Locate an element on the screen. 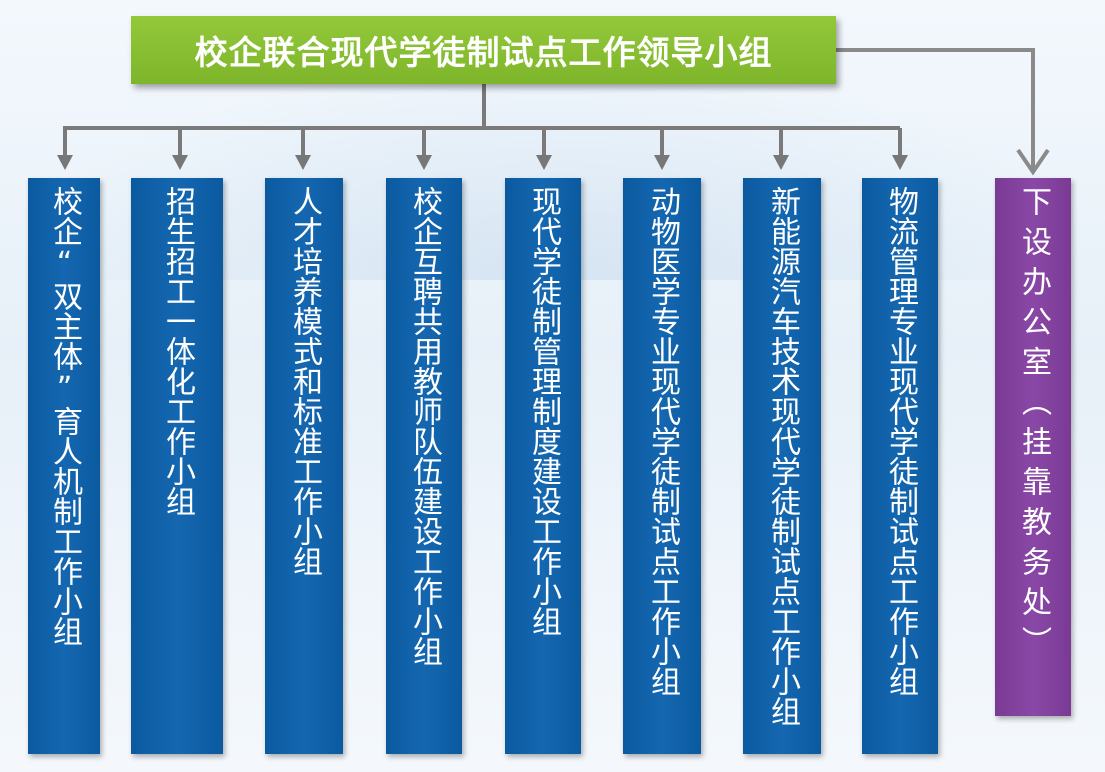  group-label-8: 物流管理专业现代学徒制试点工作小组 is located at coordinates (900, 441).